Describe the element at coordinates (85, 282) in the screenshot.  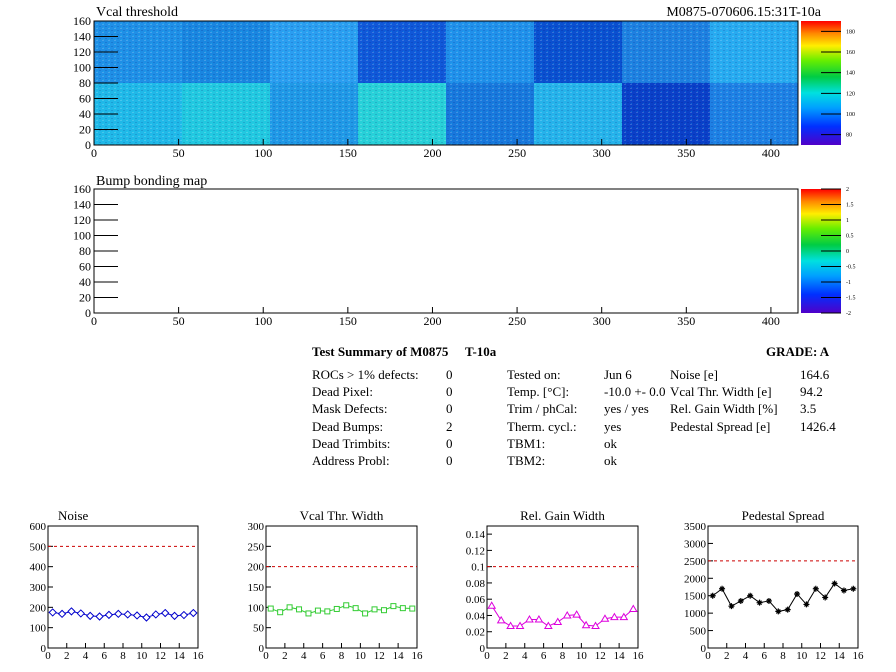
I see `y-tick-label: 40` at that location.